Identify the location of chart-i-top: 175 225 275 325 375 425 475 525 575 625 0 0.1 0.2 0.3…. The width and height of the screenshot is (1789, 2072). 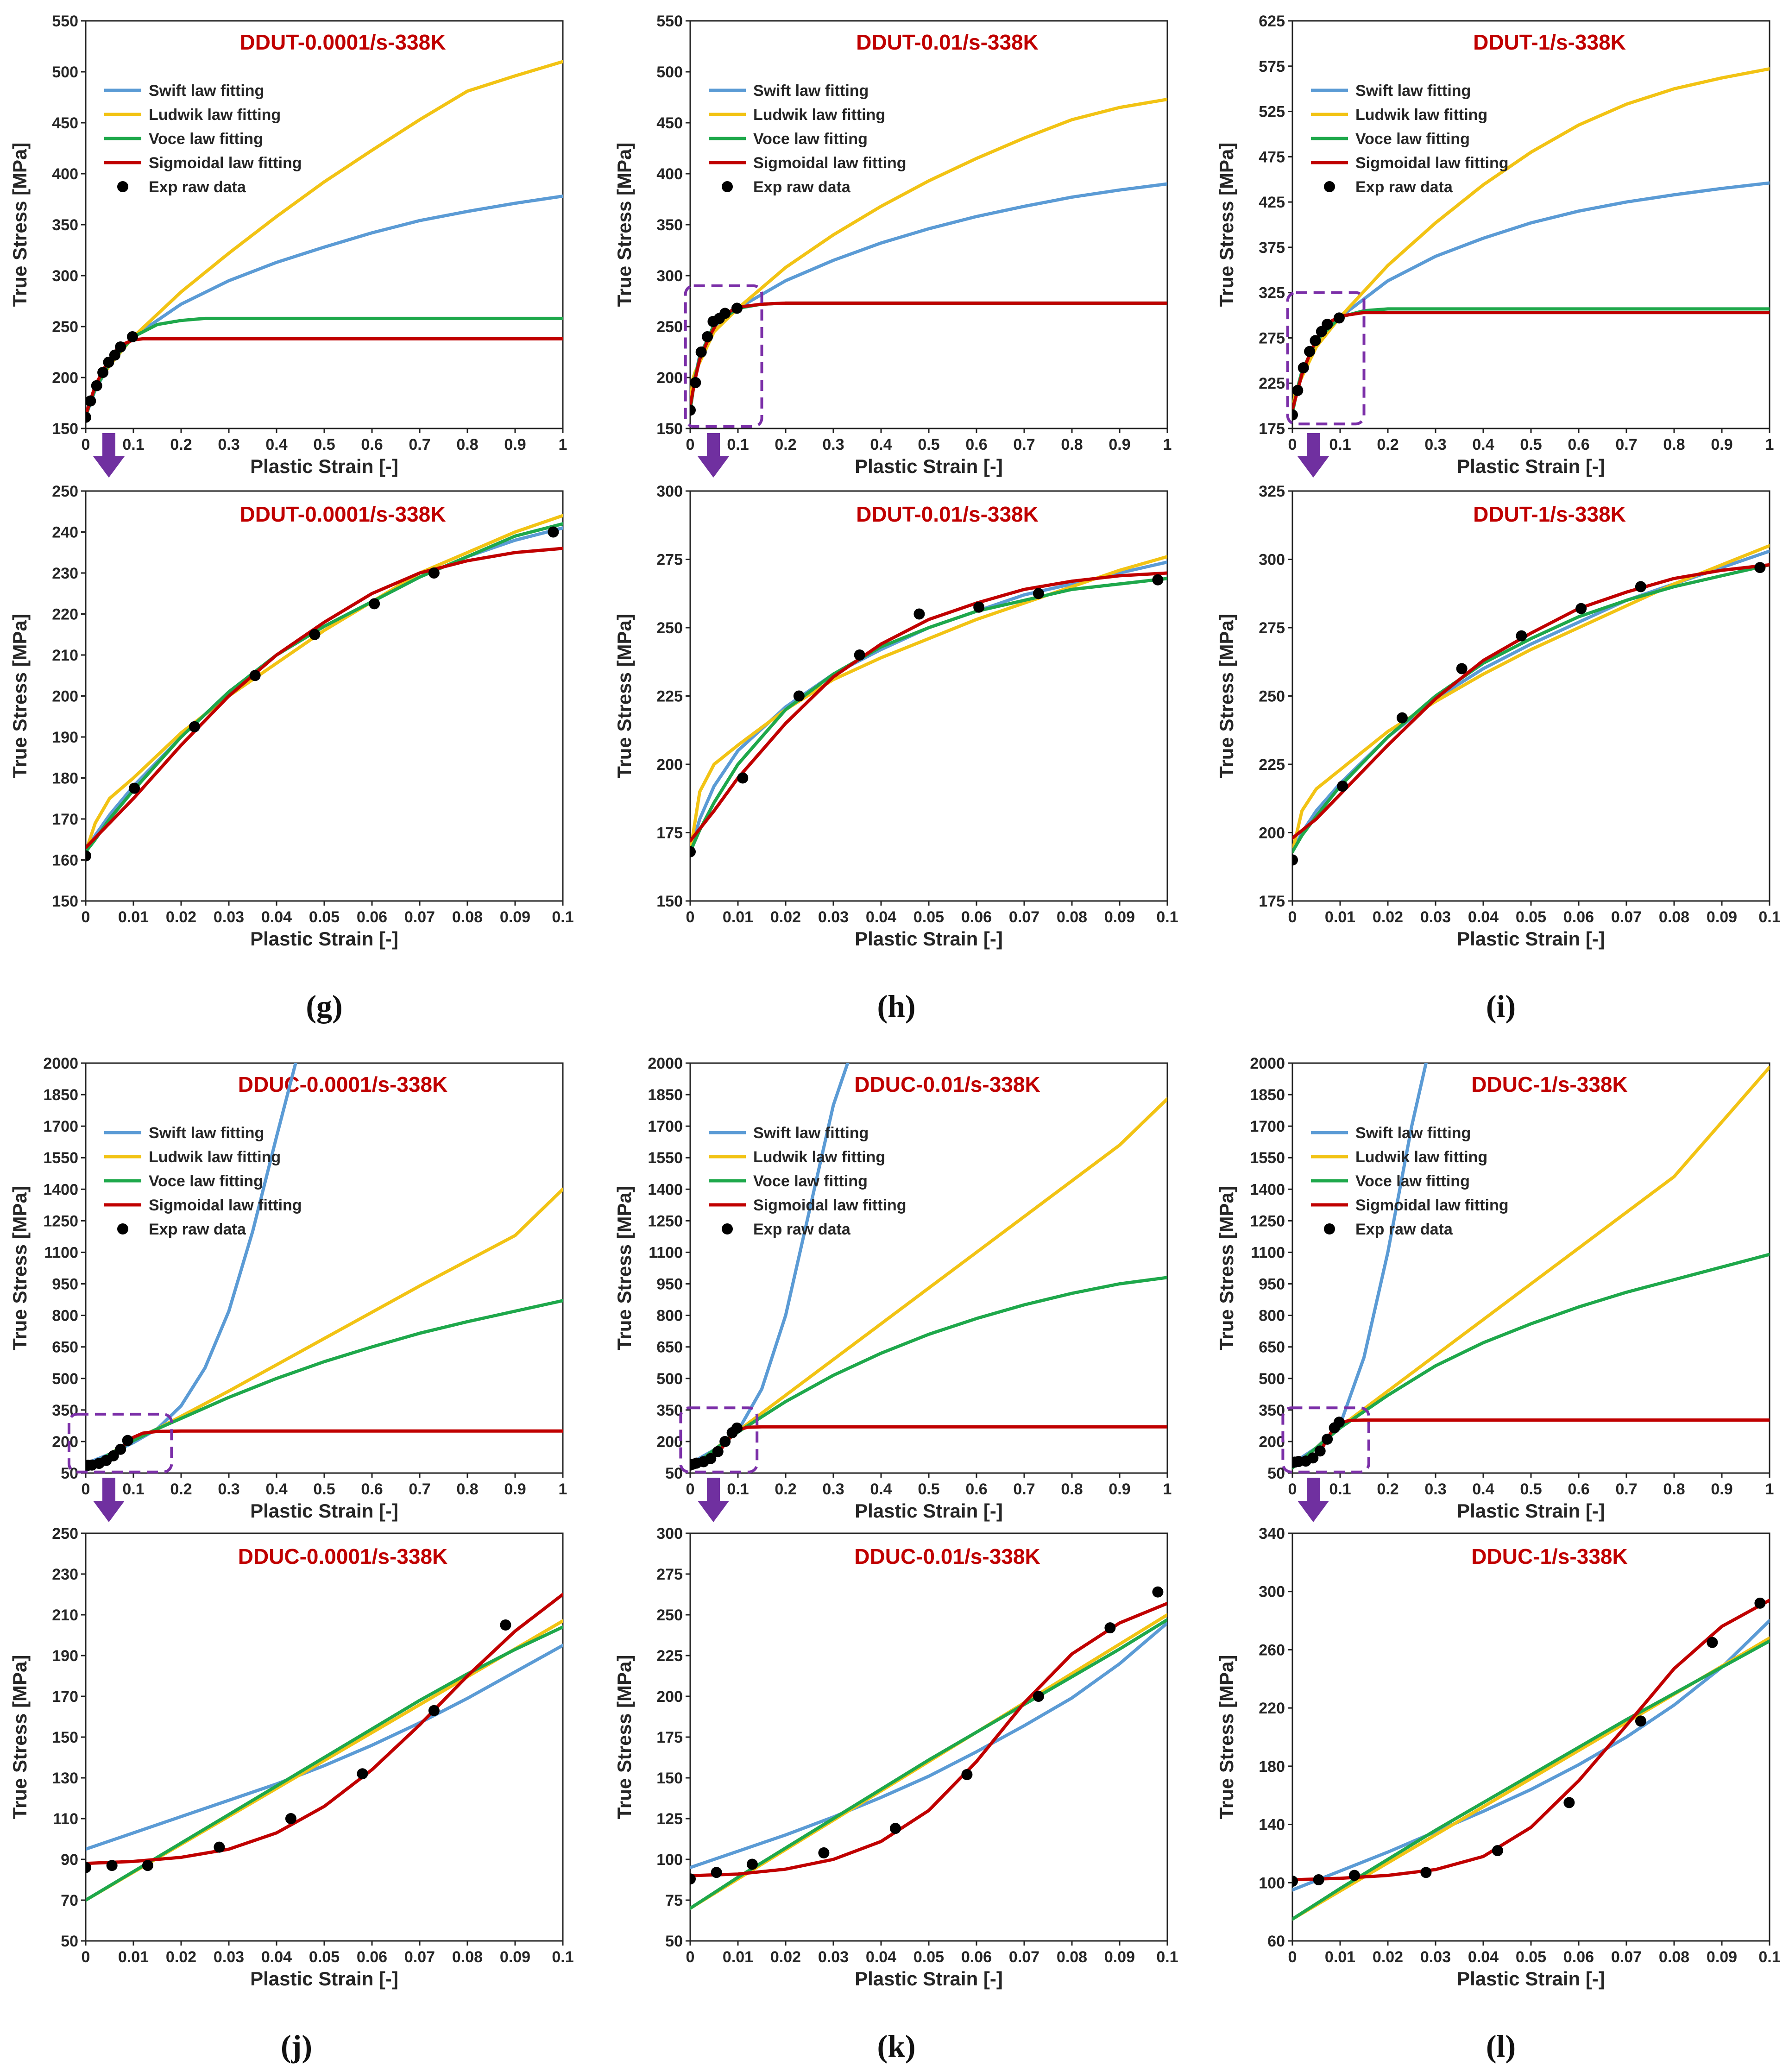
(1495, 245).